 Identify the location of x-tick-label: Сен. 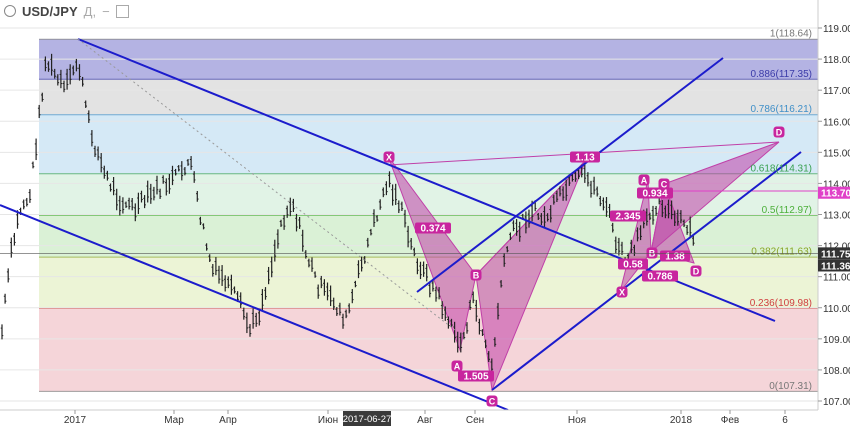
(475, 420).